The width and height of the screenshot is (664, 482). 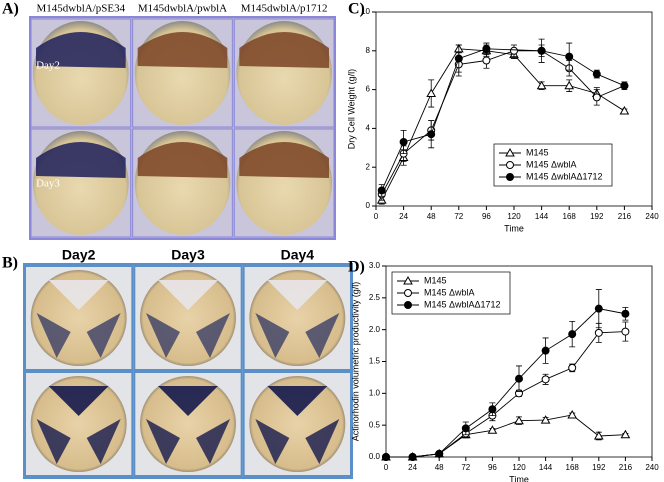 I want to click on x-tick-label: 24, so click(x=403, y=216).